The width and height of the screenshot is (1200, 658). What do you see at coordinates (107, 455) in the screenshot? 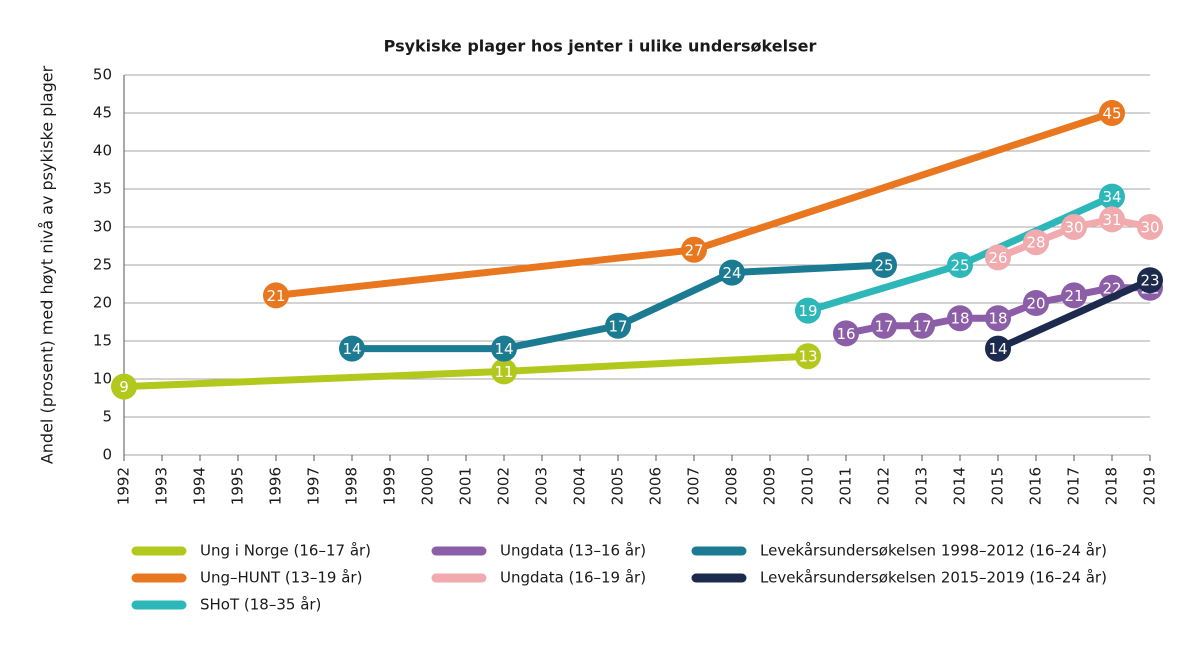
I see `y-tick-label: 0` at bounding box center [107, 455].